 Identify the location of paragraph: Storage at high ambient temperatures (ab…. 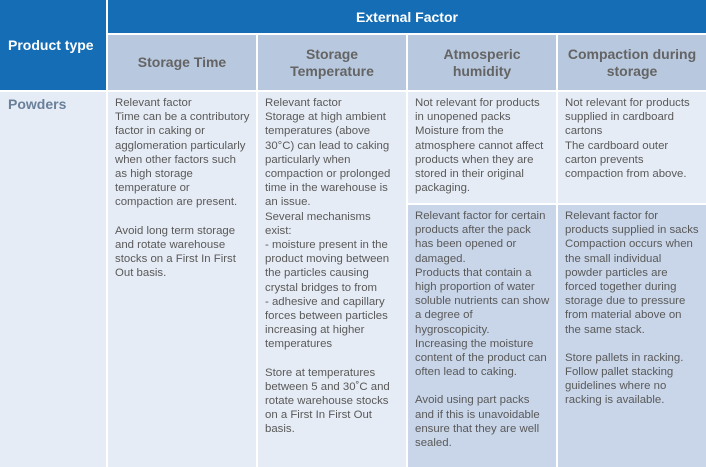
(328, 160).